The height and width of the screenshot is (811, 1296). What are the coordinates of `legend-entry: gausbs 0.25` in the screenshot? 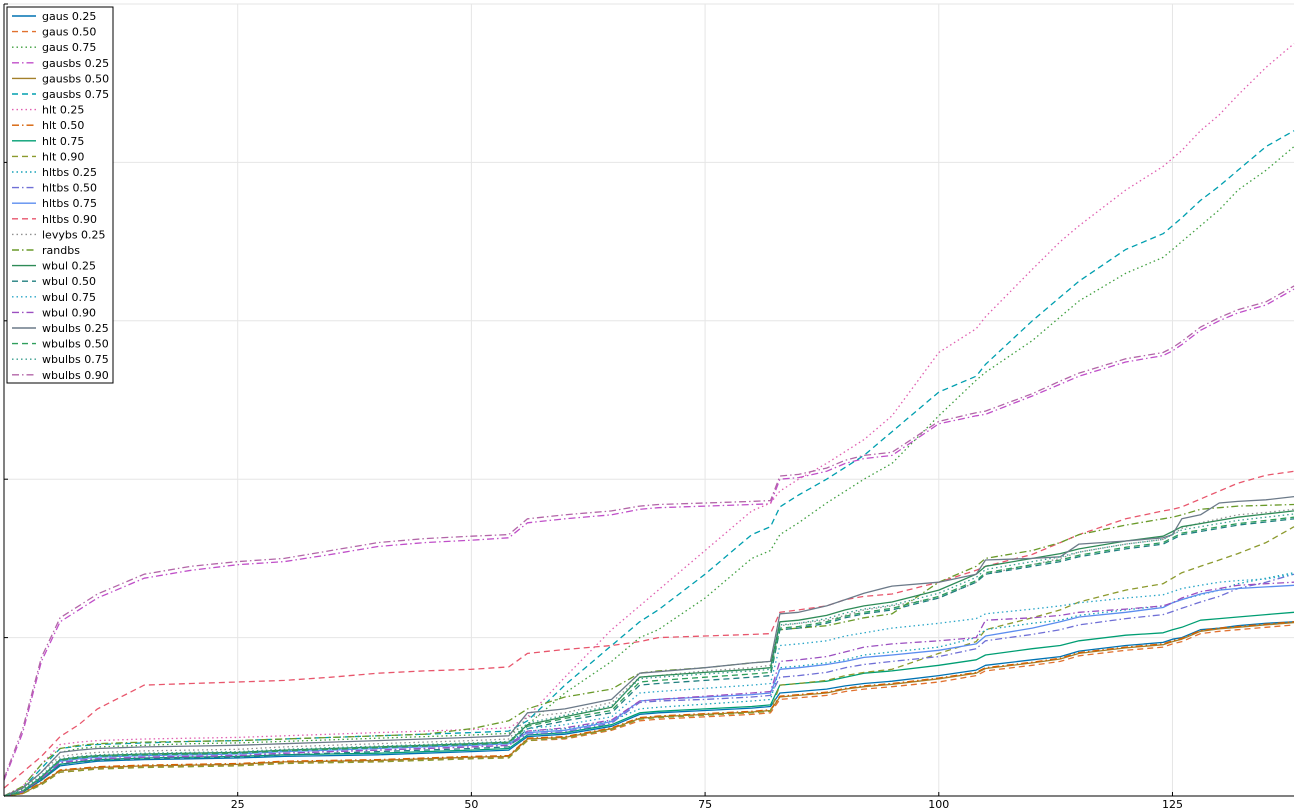 It's located at (60, 63).